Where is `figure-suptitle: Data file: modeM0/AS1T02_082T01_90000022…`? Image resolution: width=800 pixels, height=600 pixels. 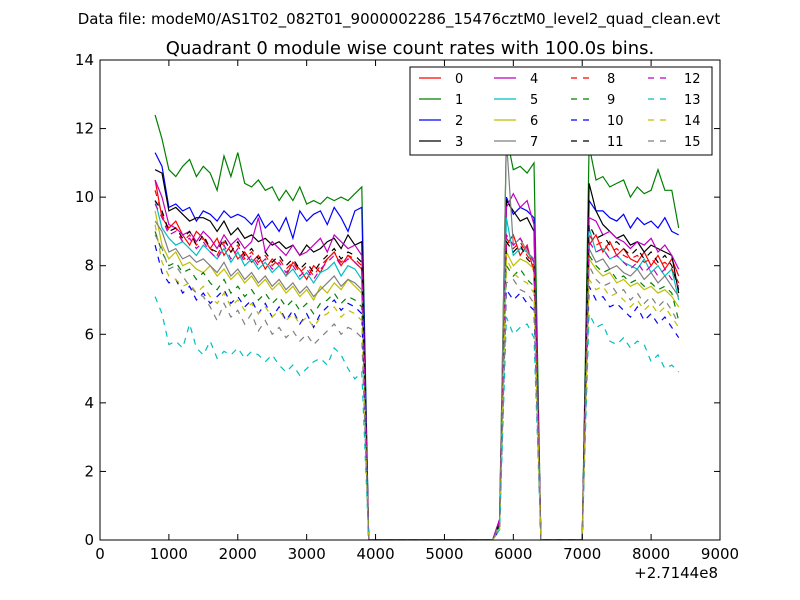 figure-suptitle: Data file: modeM0/AS1T02_082T01_90000022… is located at coordinates (399, 19).